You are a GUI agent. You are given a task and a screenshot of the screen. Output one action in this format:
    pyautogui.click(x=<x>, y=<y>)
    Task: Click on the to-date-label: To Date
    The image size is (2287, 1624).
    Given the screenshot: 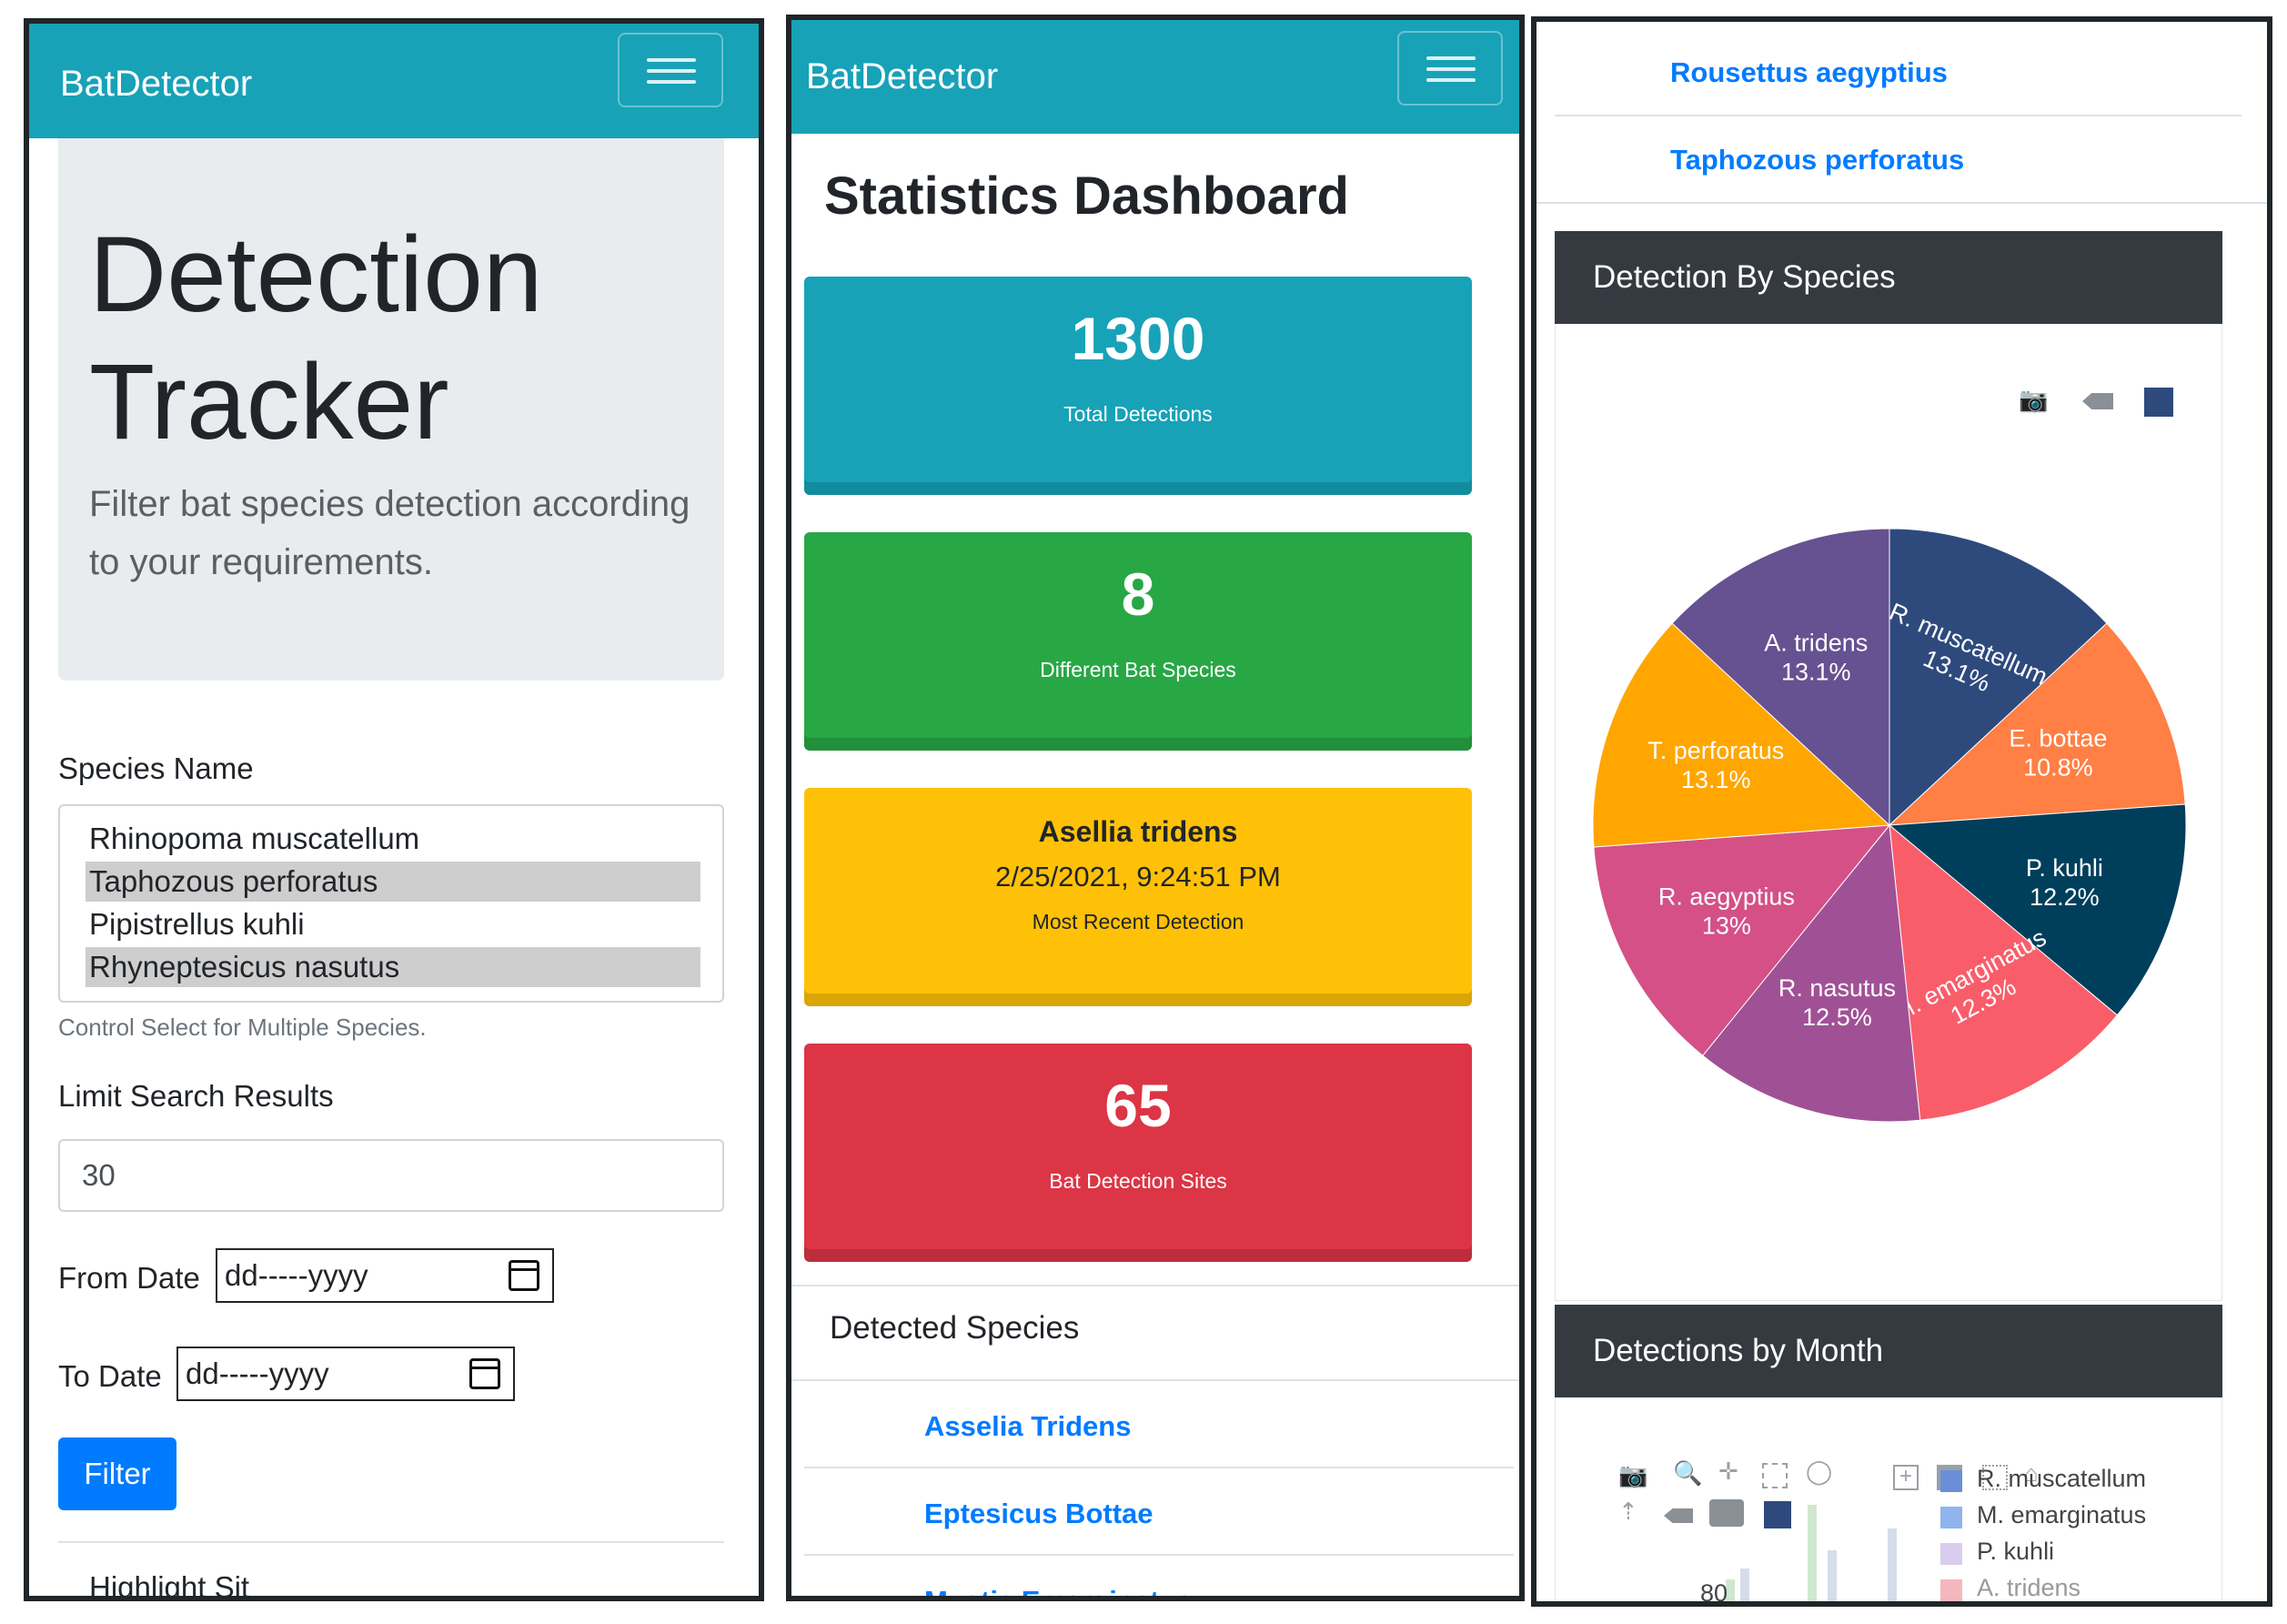 What is the action you would take?
    pyautogui.click(x=110, y=1376)
    